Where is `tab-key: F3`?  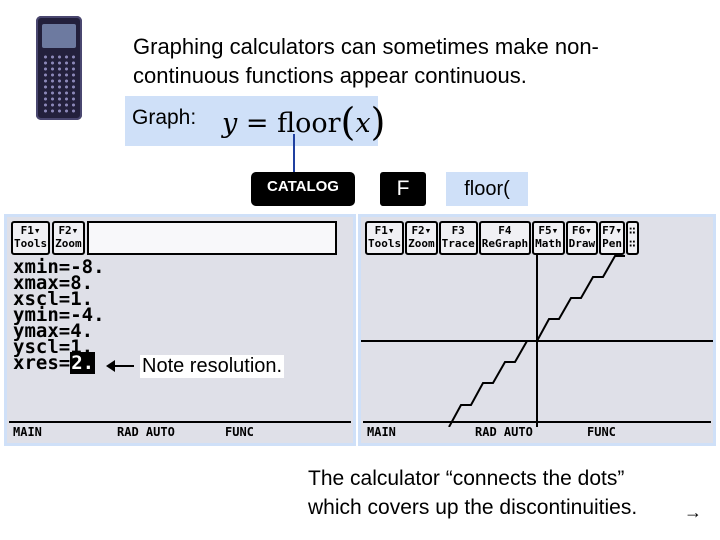 tab-key: F3 is located at coordinates (458, 230).